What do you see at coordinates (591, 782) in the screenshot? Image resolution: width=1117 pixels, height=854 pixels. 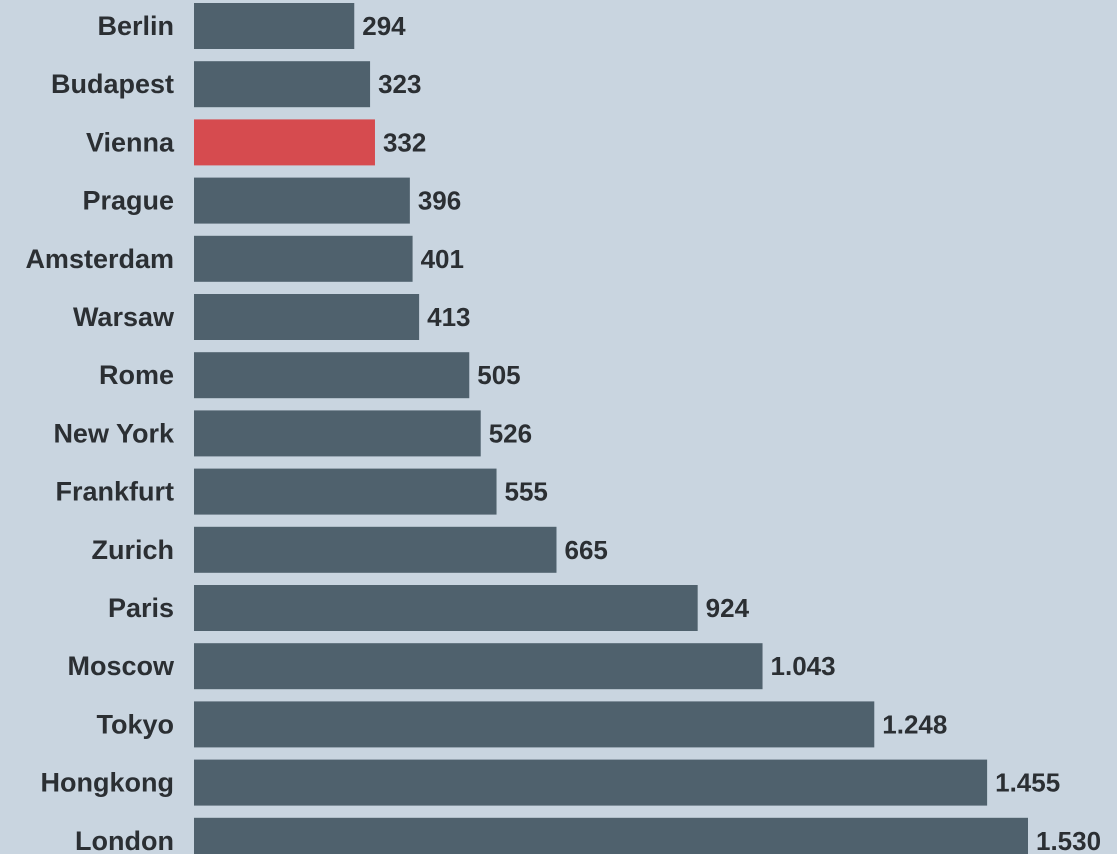 I see `bar-hongkong` at bounding box center [591, 782].